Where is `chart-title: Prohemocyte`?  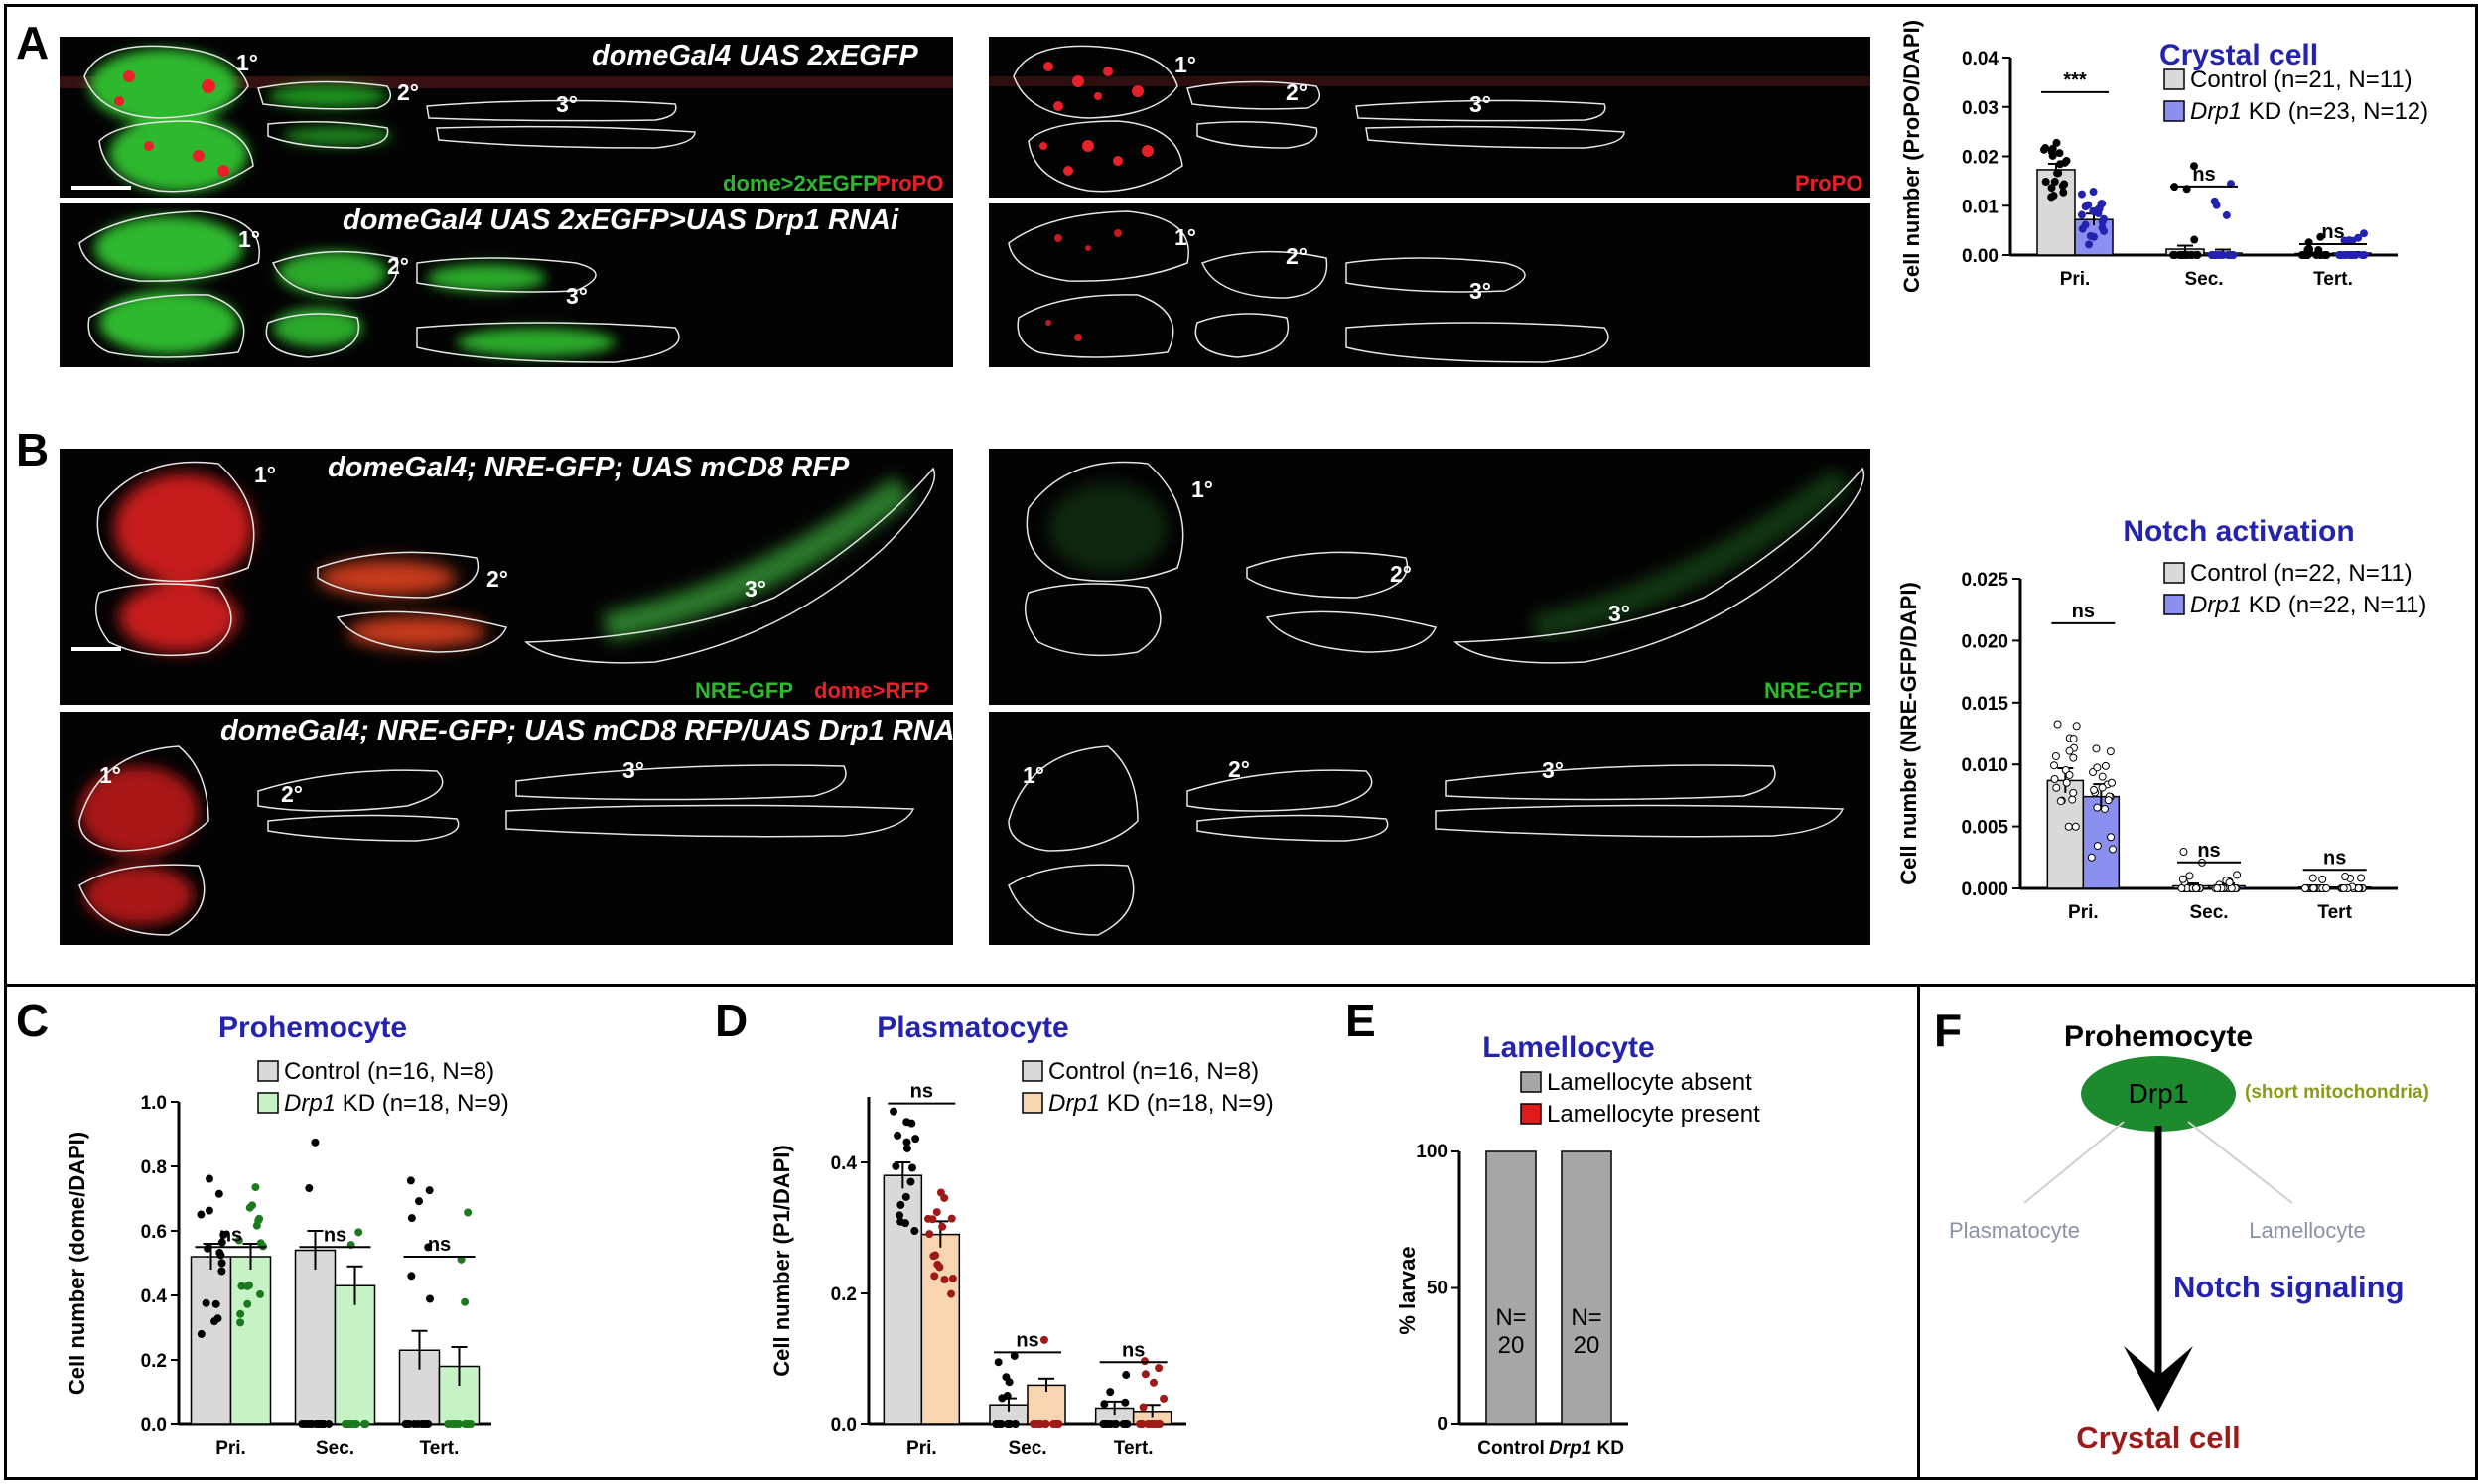
chart-title: Prohemocyte is located at coordinates (312, 1028).